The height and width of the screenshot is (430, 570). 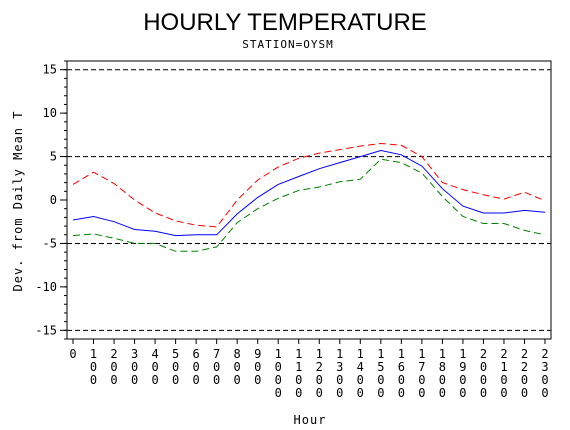 I want to click on y-tick-label: 5, so click(x=53, y=157).